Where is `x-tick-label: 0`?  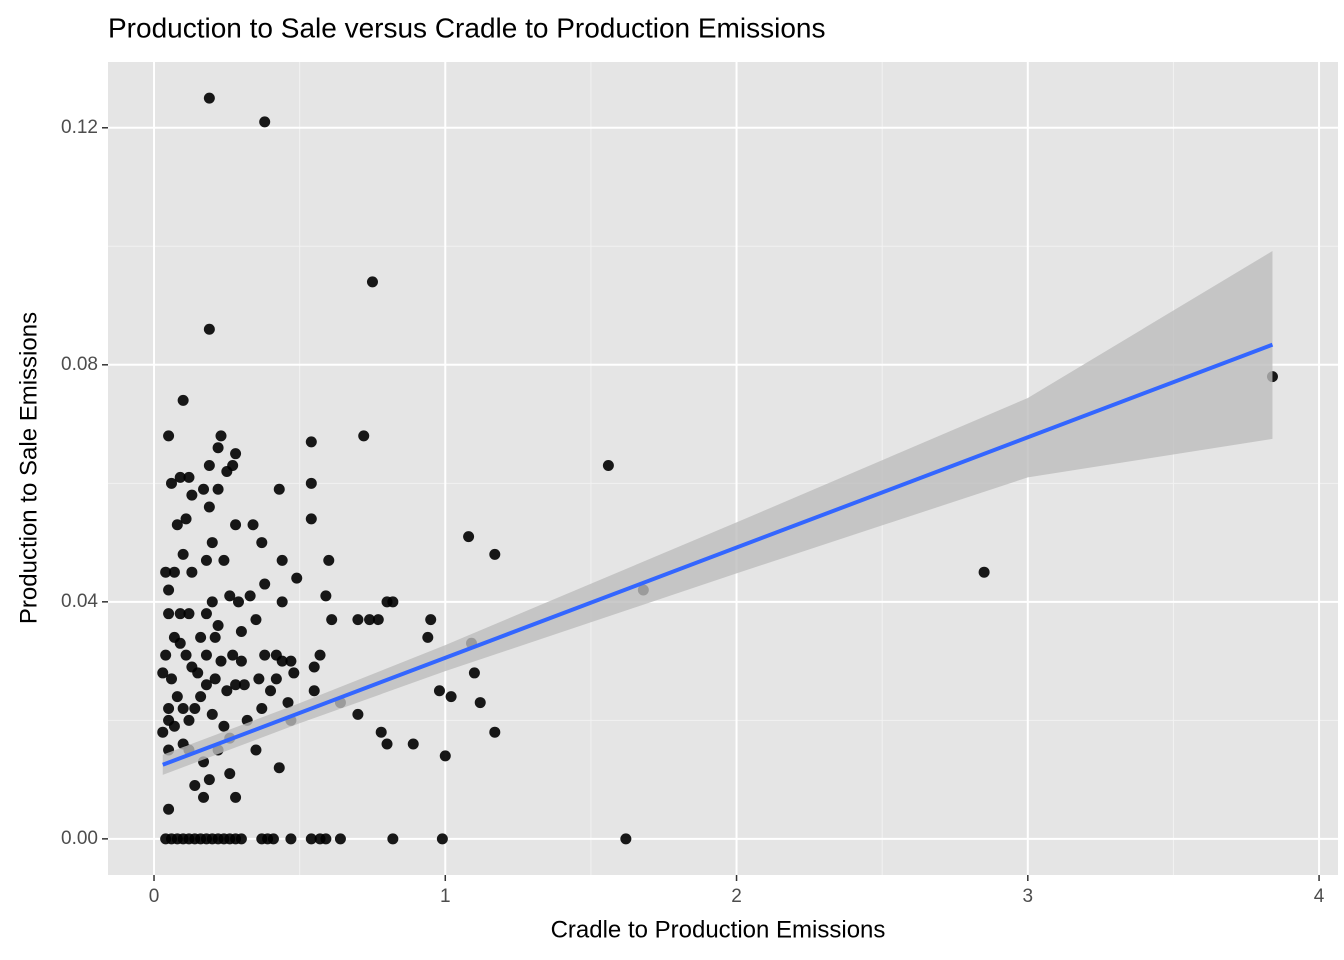
x-tick-label: 0 is located at coordinates (154, 896).